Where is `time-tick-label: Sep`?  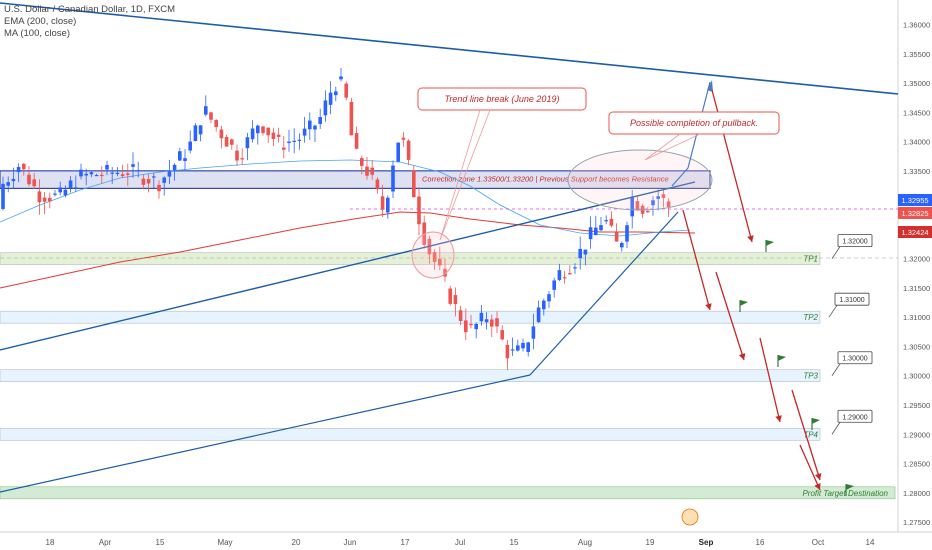
time-tick-label: Sep is located at coordinates (706, 542).